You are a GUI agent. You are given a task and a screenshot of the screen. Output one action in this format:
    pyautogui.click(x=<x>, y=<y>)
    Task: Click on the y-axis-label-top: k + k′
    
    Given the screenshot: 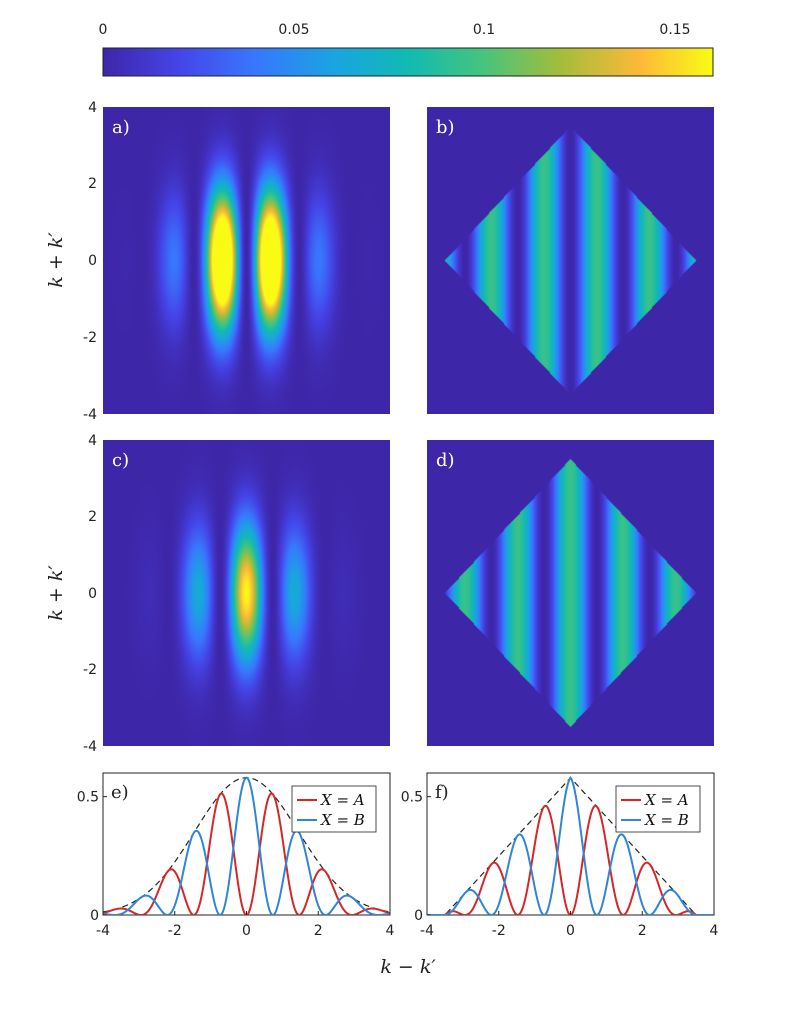 What is the action you would take?
    pyautogui.click(x=56, y=260)
    